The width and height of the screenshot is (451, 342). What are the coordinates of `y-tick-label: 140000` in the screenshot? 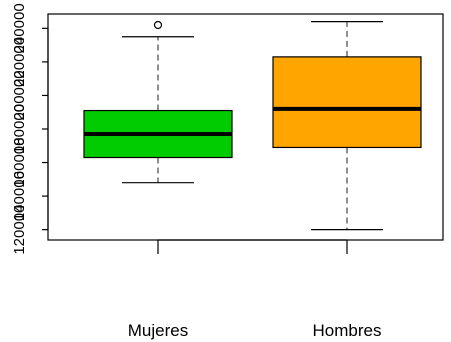 It's located at (19, 196).